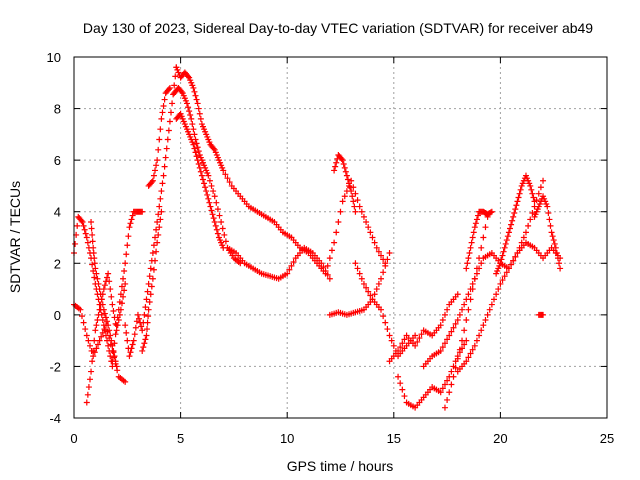 The image size is (640, 480). I want to click on y-tick-label: 2, so click(57, 263).